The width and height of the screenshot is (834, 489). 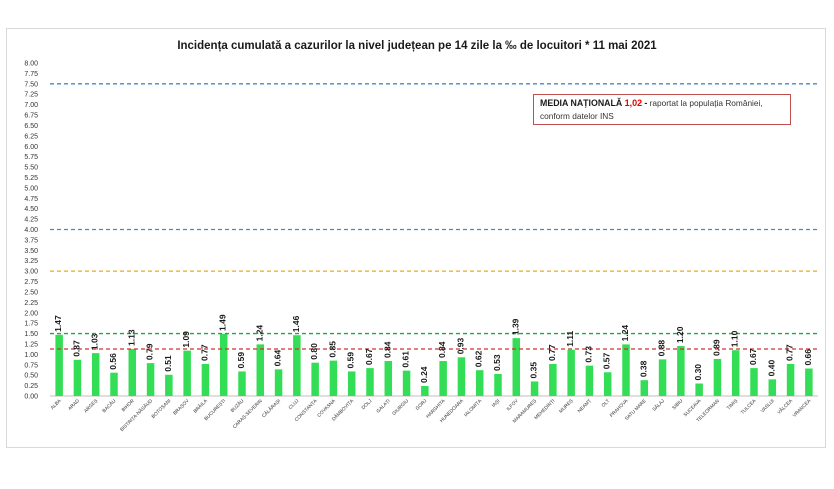 I want to click on y-tick-label: 2.75, so click(x=31, y=282).